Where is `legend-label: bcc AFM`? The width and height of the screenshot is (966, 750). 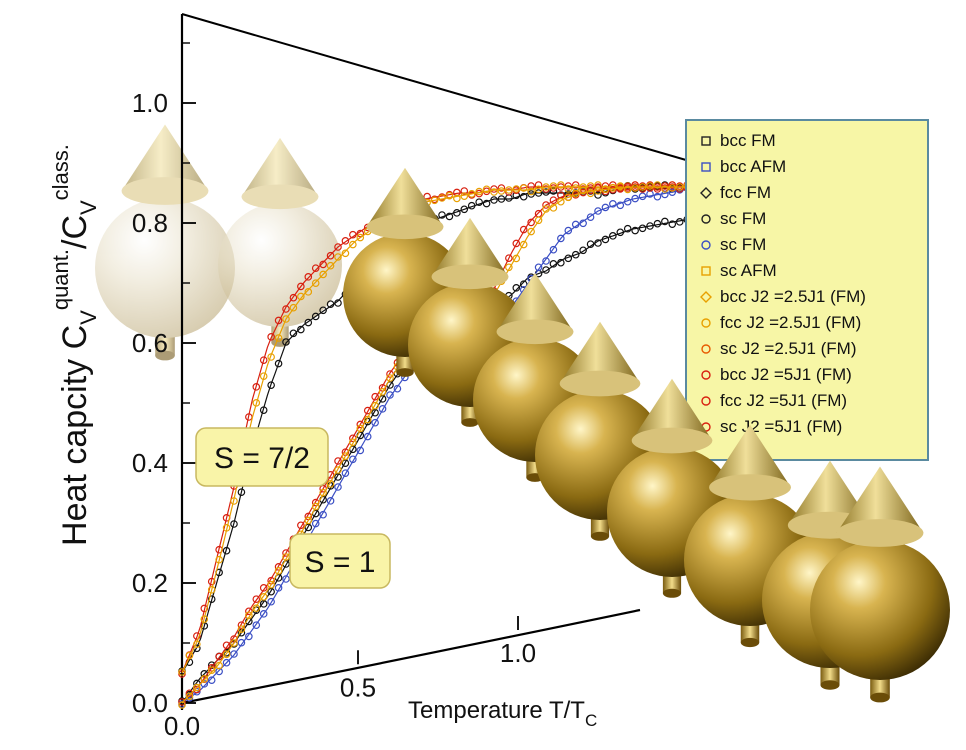 legend-label: bcc AFM is located at coordinates (753, 166).